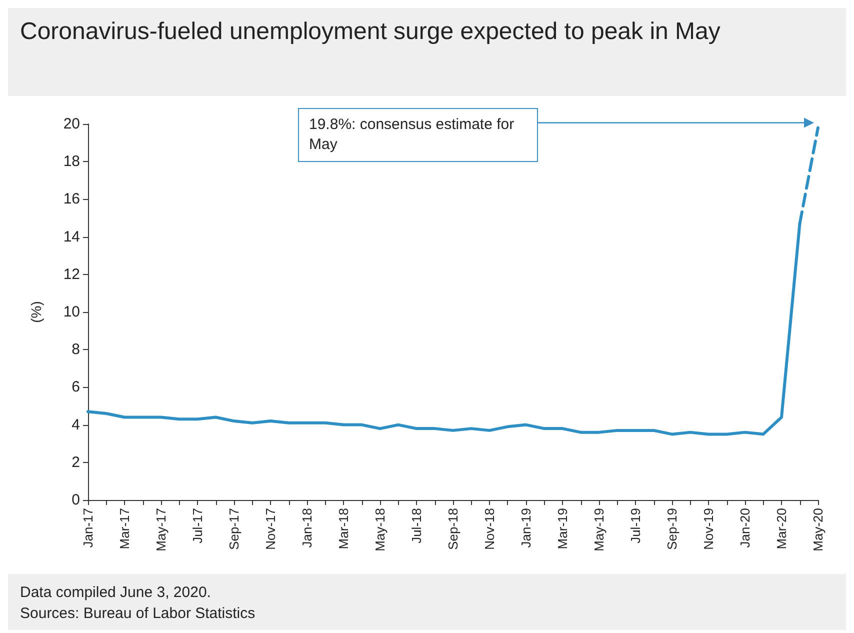 This screenshot has width=854, height=633. What do you see at coordinates (138, 614) in the screenshot?
I see `source-note: Sources: Bureau of Labor Statistics` at bounding box center [138, 614].